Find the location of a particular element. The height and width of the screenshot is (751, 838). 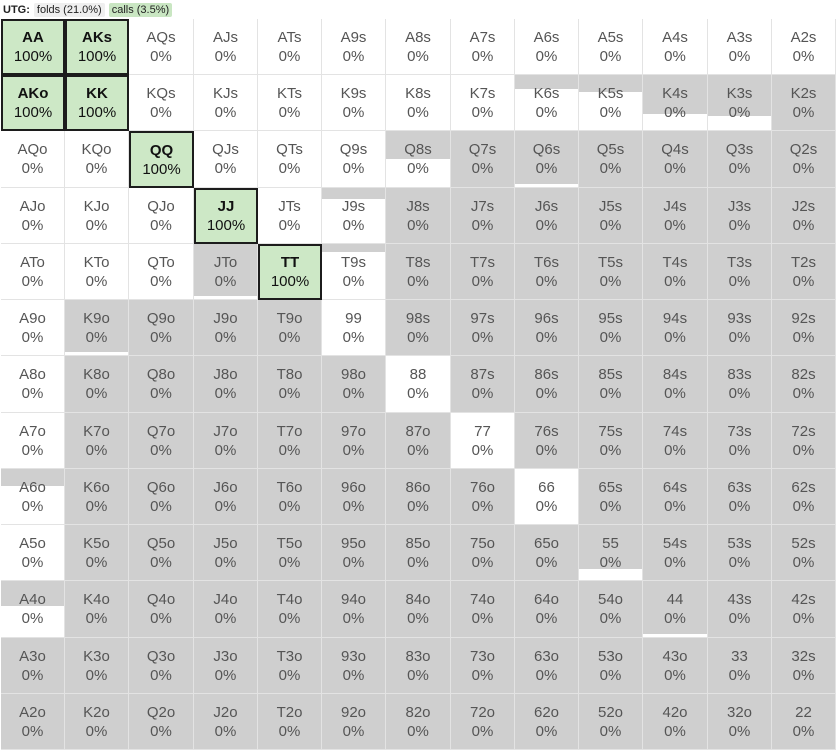

hand-cell-62s: 62s 0% is located at coordinates (804, 497).